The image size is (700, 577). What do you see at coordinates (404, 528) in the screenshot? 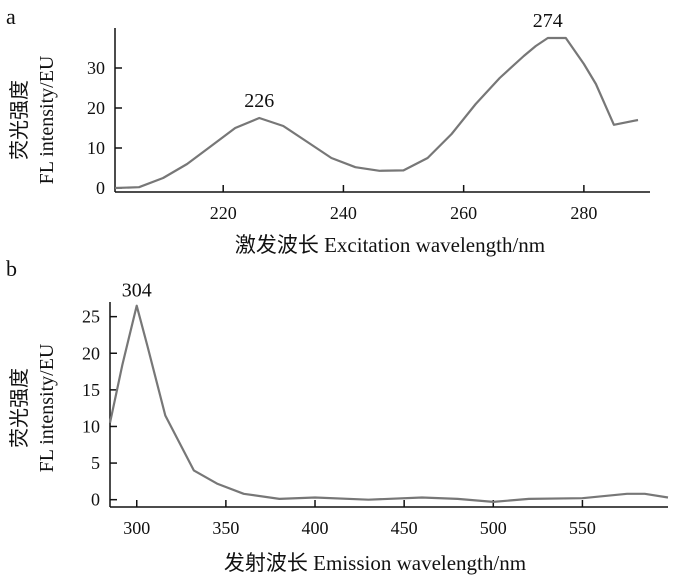
I see `panel-b-x-tick-label: 450` at bounding box center [404, 528].